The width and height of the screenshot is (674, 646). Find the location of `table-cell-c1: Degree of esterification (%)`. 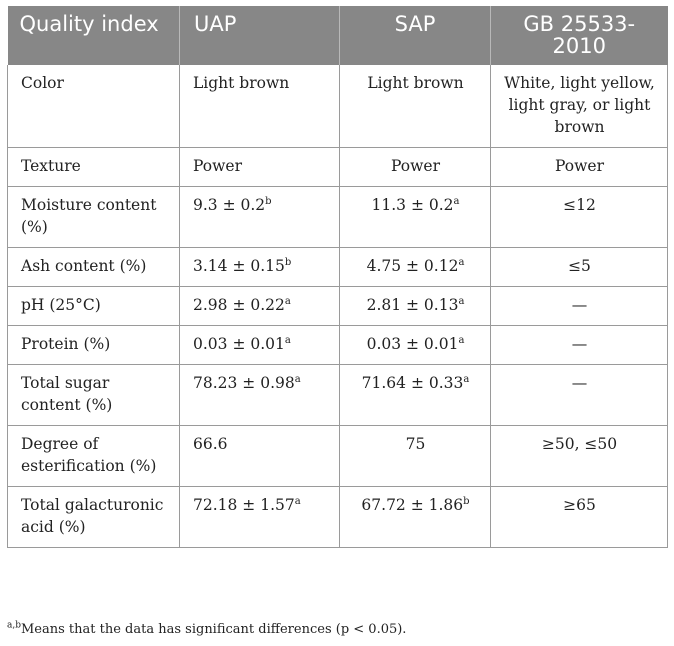

table-cell-c1: Degree of esterification (%) is located at coordinates (93, 456).